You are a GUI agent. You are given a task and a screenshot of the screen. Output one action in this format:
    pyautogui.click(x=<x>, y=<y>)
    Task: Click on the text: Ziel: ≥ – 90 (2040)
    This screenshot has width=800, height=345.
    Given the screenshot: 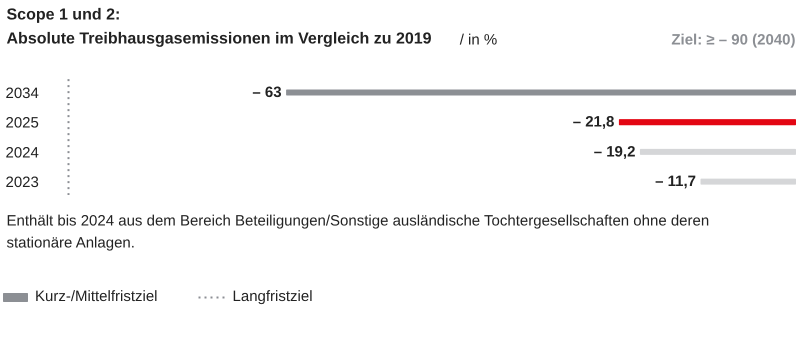 What is the action you would take?
    pyautogui.click(x=733, y=40)
    